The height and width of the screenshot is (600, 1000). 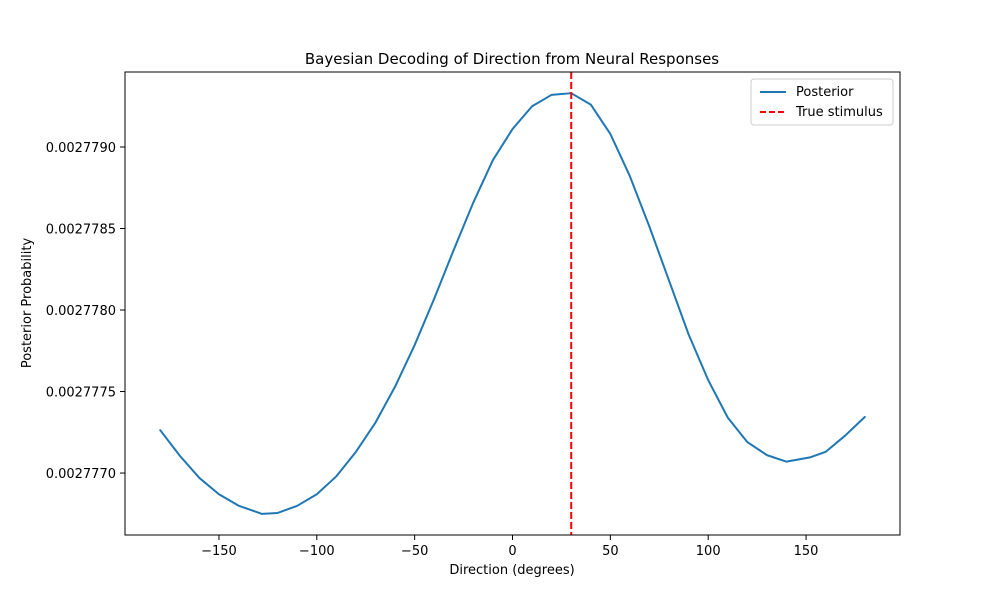 I want to click on x-tick-label: 50, so click(x=610, y=551).